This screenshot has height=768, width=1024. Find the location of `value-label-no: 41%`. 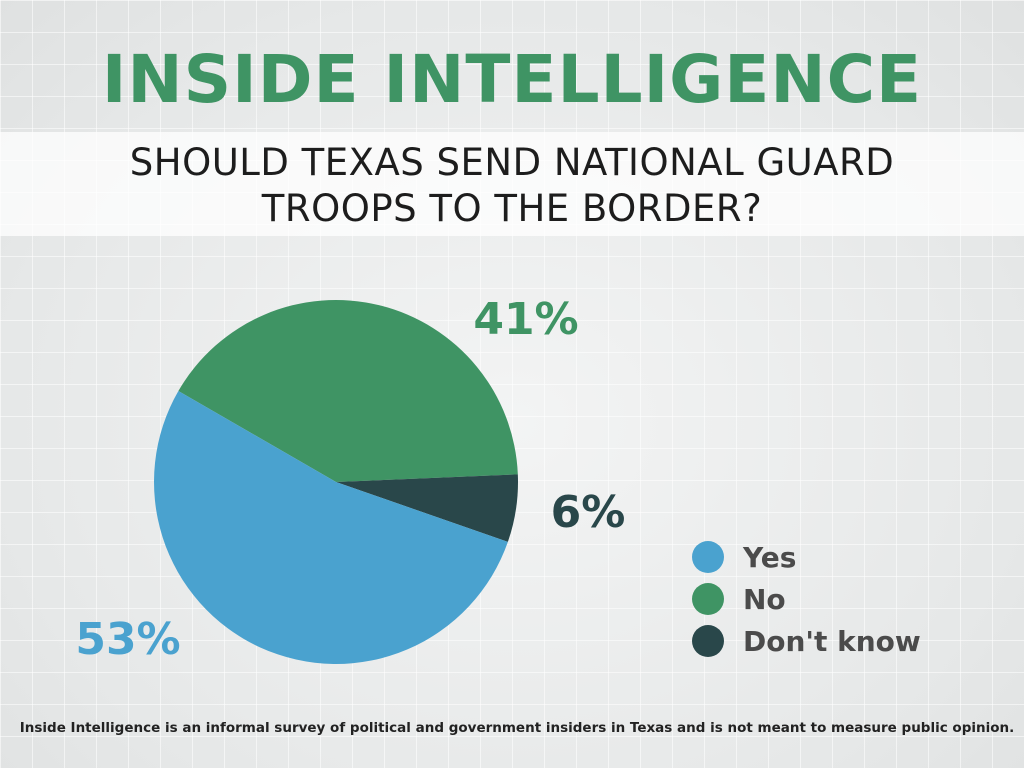

value-label-no: 41% is located at coordinates (525, 319).